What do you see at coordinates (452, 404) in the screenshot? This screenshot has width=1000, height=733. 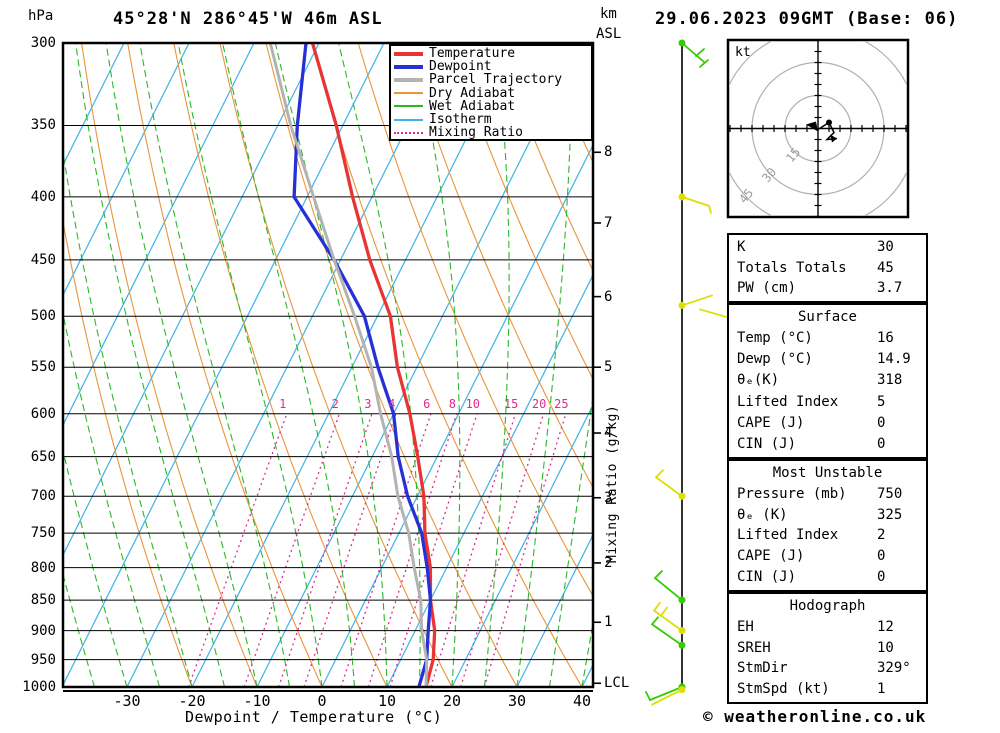 I see `mixing-ratio-value-label: 8` at bounding box center [452, 404].